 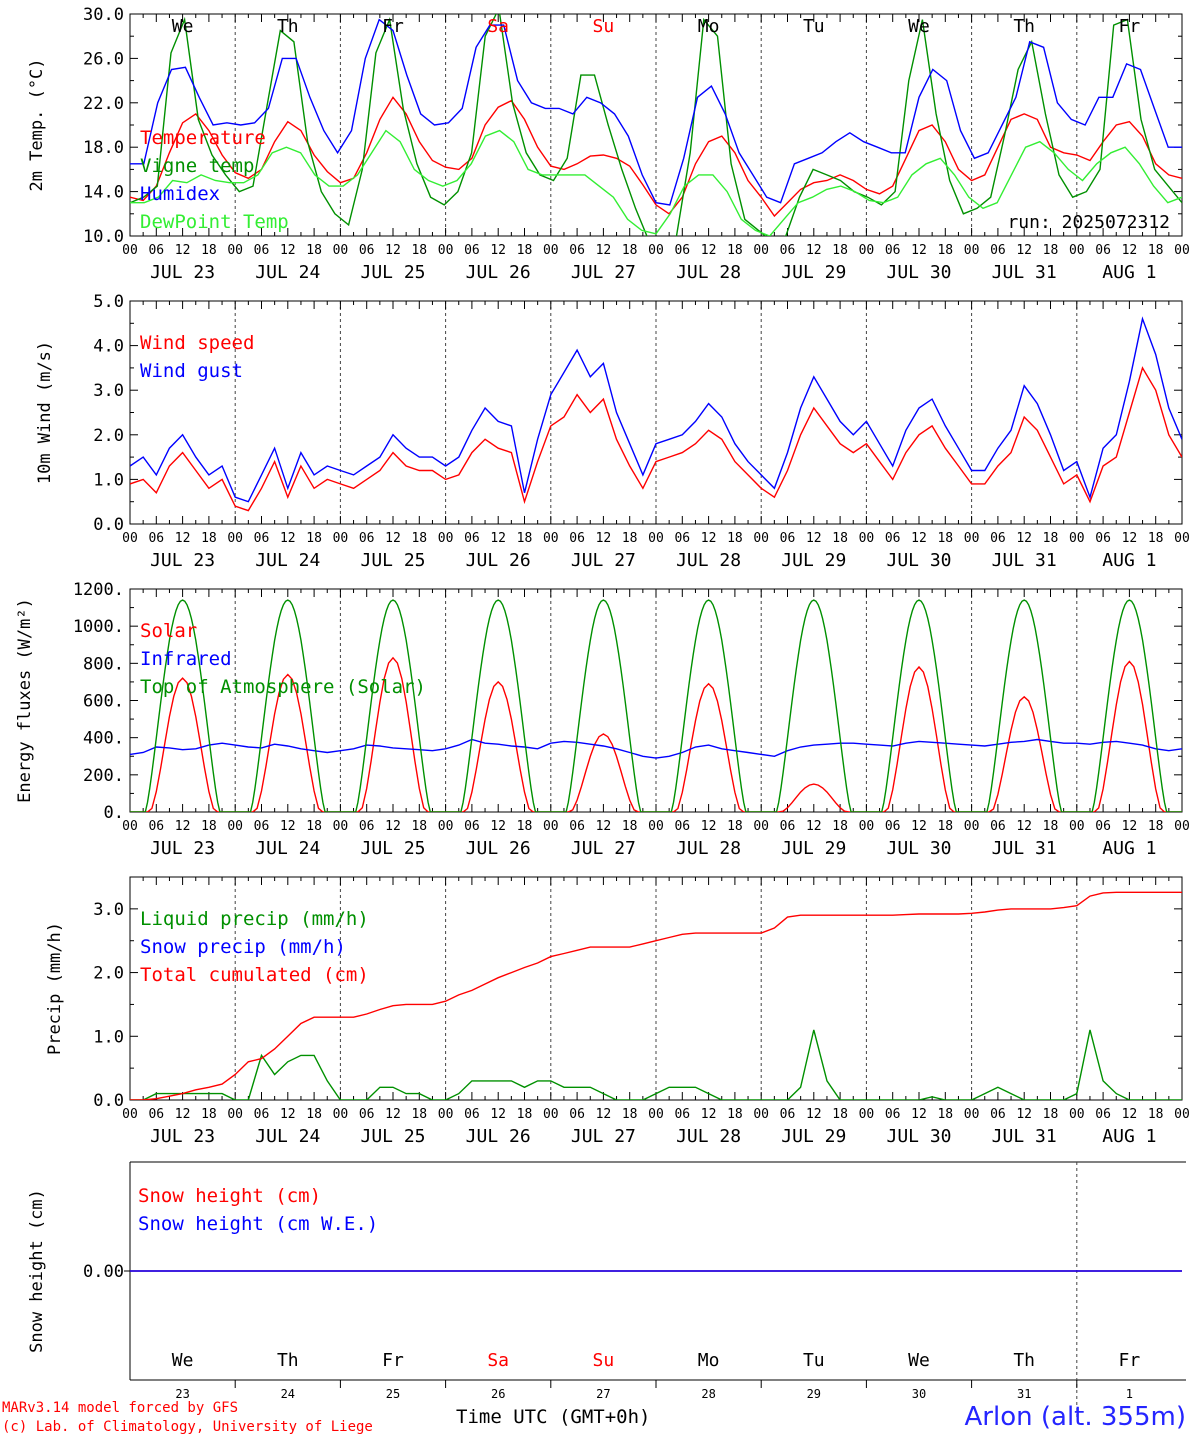 What do you see at coordinates (108, 1101) in the screenshot?
I see `y-tick-label: 0.0` at bounding box center [108, 1101].